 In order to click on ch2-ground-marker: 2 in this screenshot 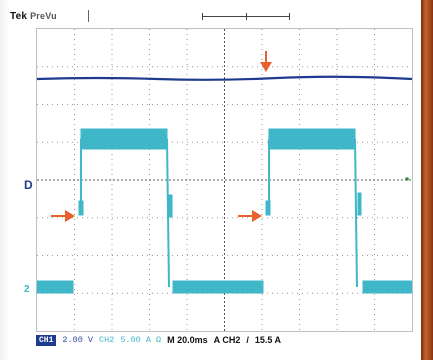, I will do `click(27, 289)`.